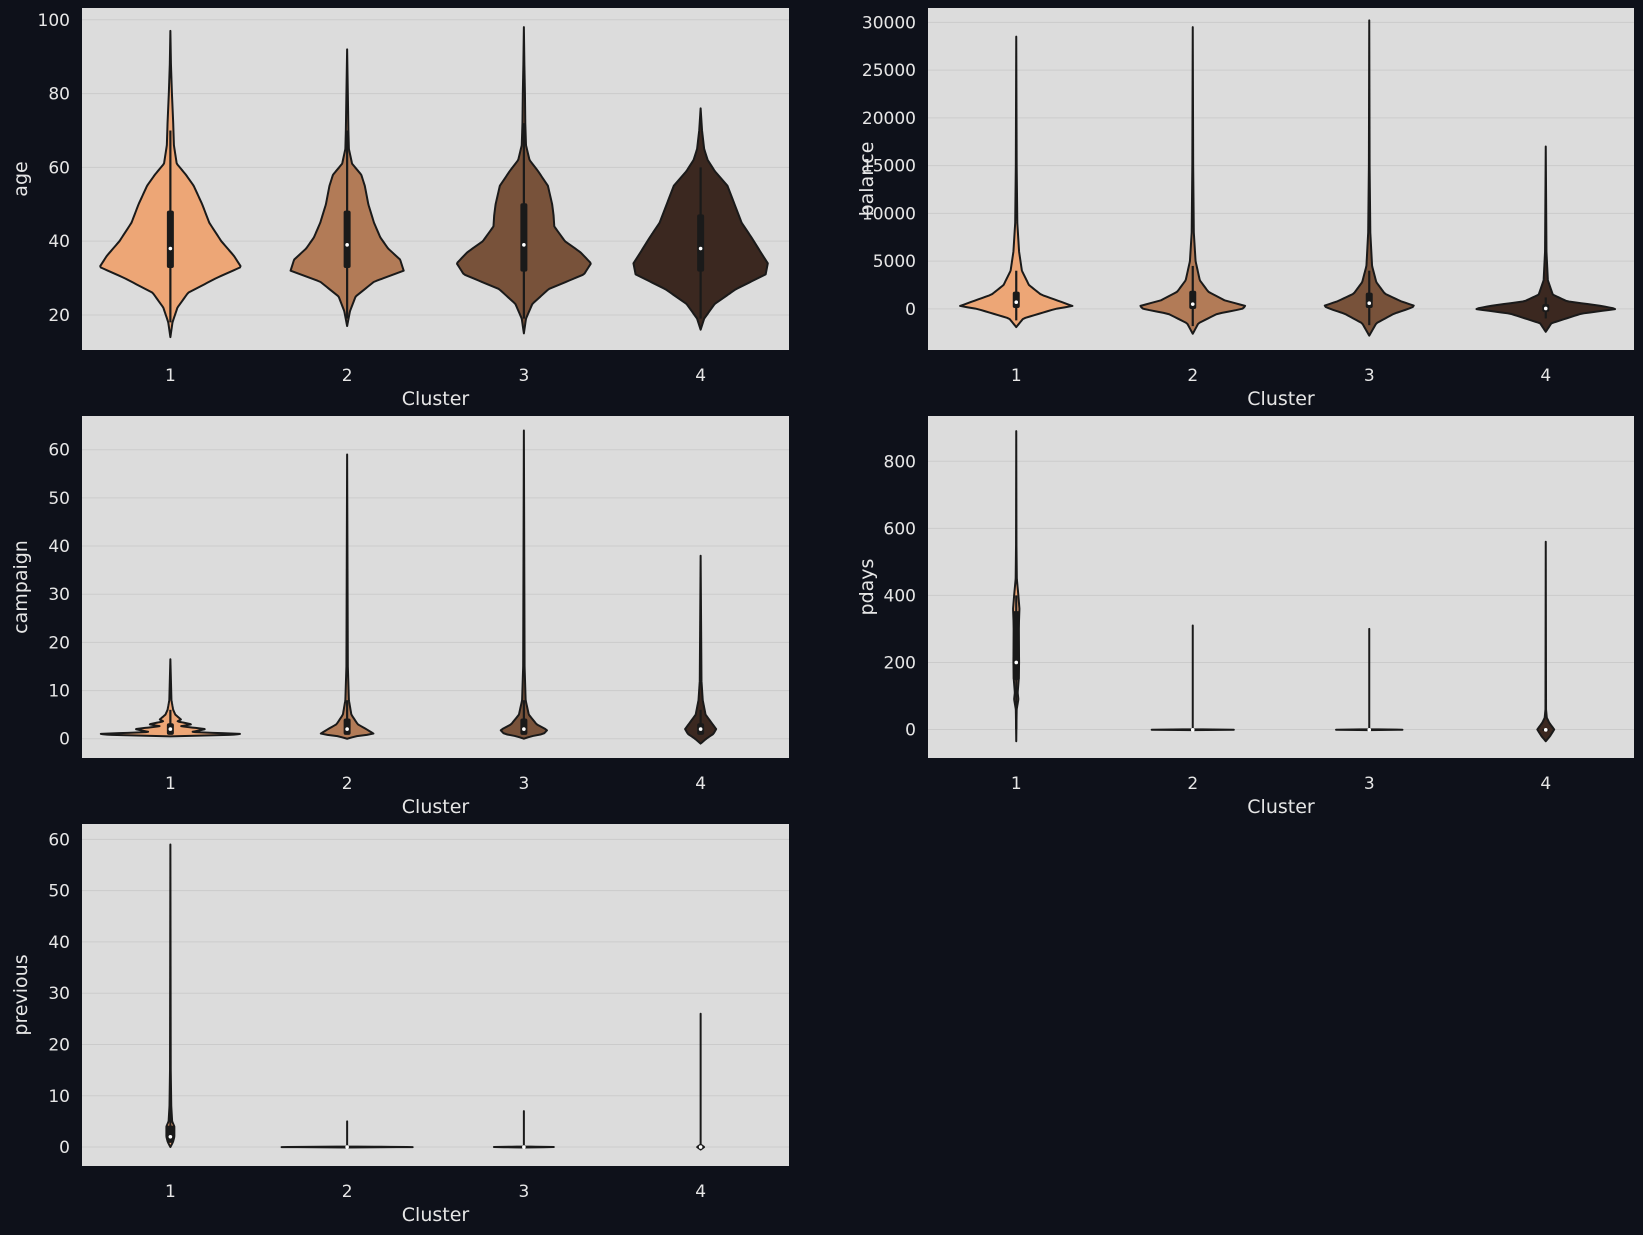  What do you see at coordinates (21, 587) in the screenshot?
I see `y-axis-label: campaign` at bounding box center [21, 587].